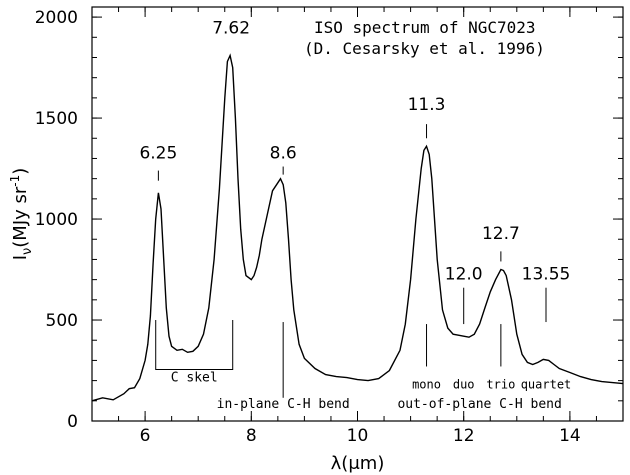 The height and width of the screenshot is (475, 630). Describe the element at coordinates (145, 436) in the screenshot. I see `x-tick-label: 6` at that location.